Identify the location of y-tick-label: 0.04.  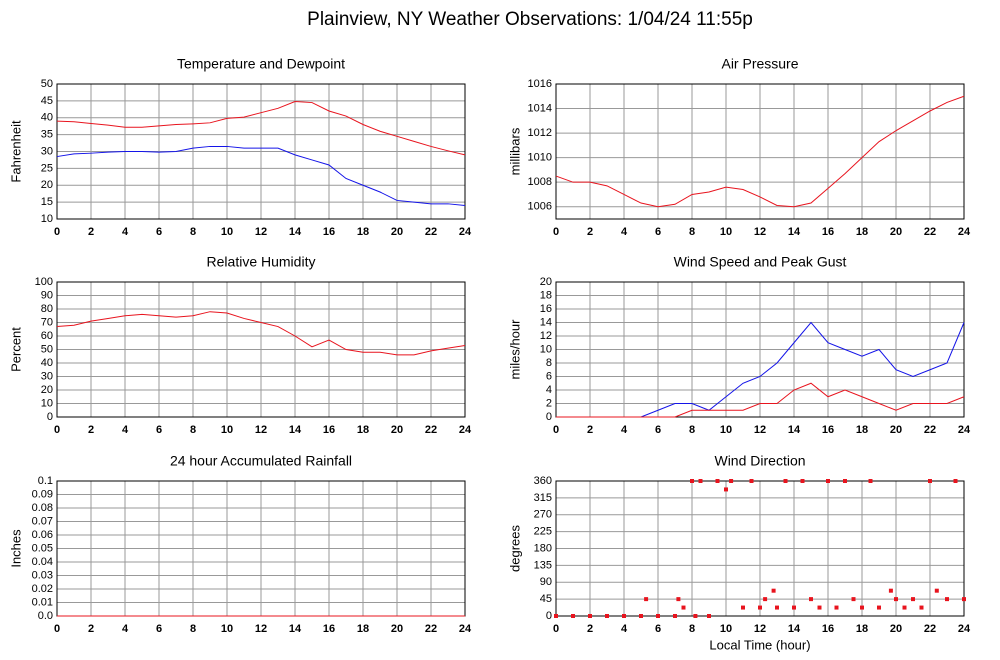
(42, 562).